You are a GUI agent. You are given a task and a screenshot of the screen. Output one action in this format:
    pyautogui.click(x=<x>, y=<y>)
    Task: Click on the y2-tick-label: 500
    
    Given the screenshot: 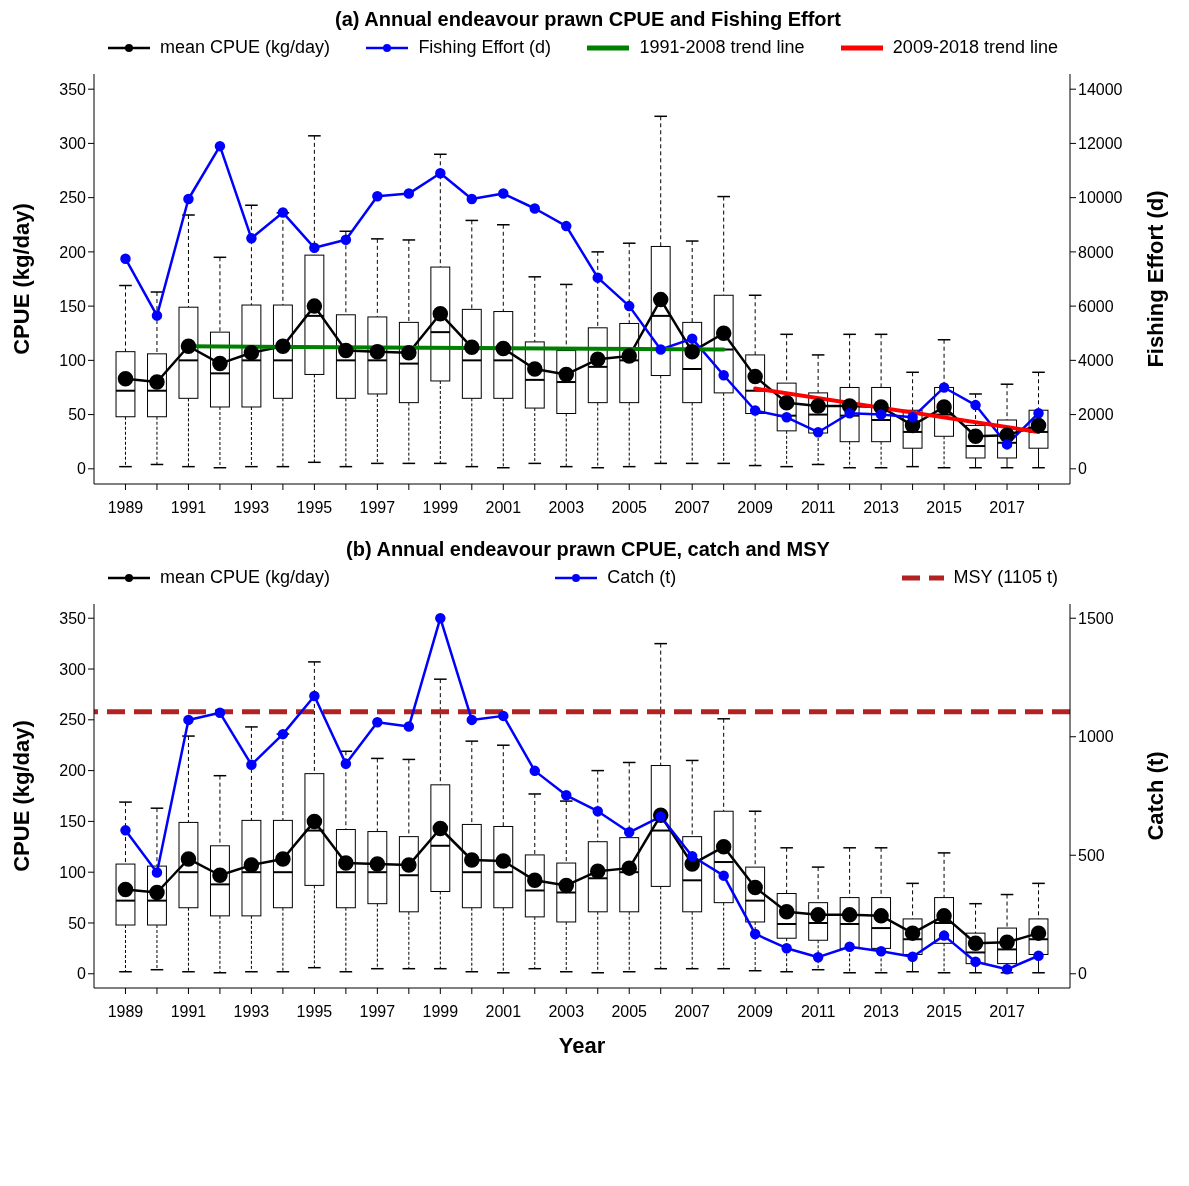 What is the action you would take?
    pyautogui.click(x=1091, y=855)
    